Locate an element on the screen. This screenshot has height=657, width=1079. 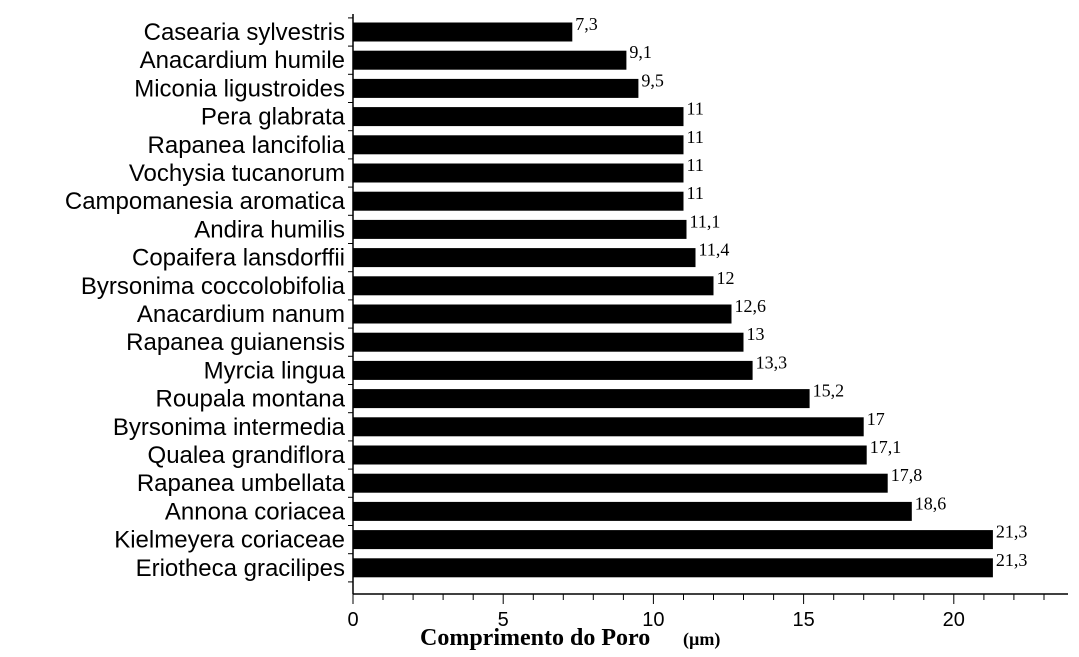
category-label: Anacardium humile is located at coordinates (242, 60).